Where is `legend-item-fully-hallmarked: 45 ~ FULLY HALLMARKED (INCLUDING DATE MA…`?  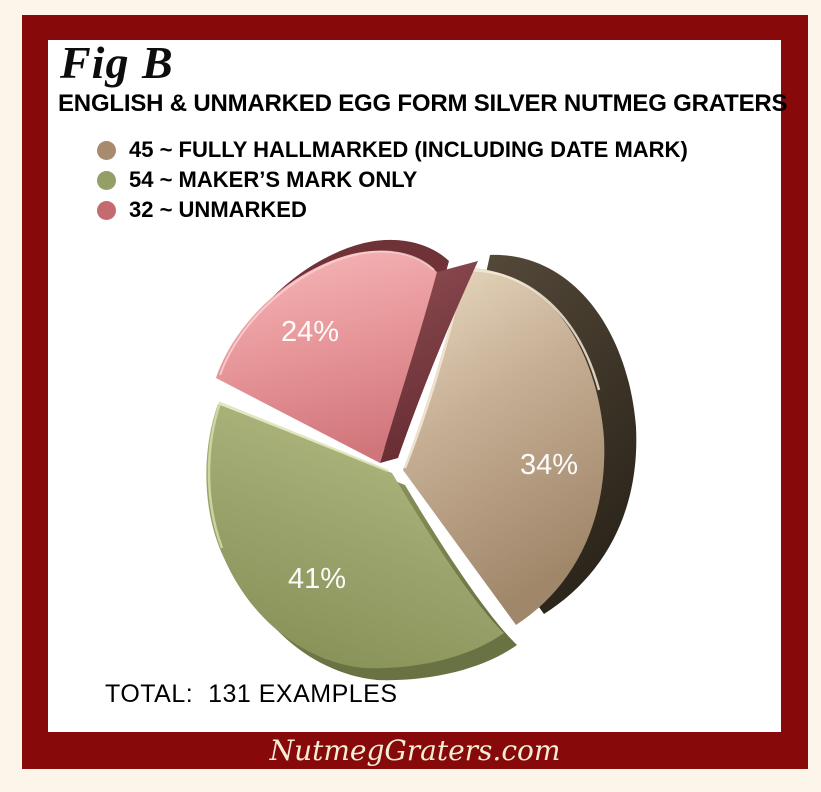
legend-item-fully-hallmarked: 45 ~ FULLY HALLMARKED (INCLUDING DATE MA… is located at coordinates (392, 150).